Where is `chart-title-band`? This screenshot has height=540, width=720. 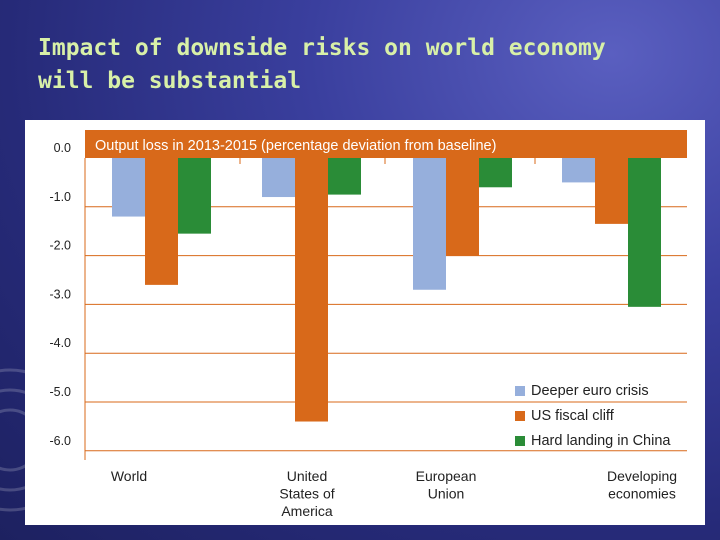 chart-title-band is located at coordinates (386, 144).